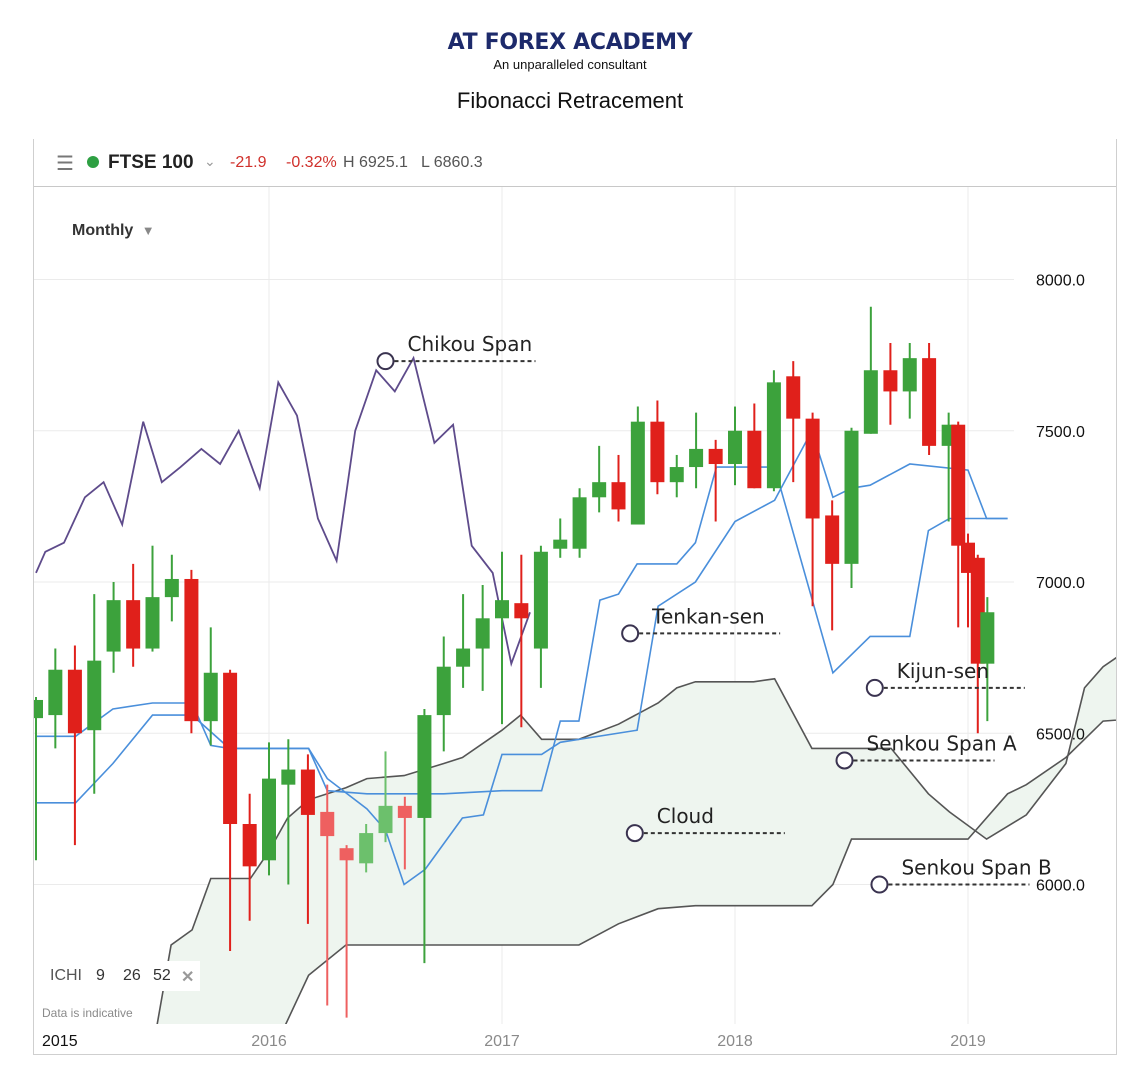 The height and width of the screenshot is (1082, 1140). What do you see at coordinates (968, 1041) in the screenshot?
I see `x-tick-label: 2019` at bounding box center [968, 1041].